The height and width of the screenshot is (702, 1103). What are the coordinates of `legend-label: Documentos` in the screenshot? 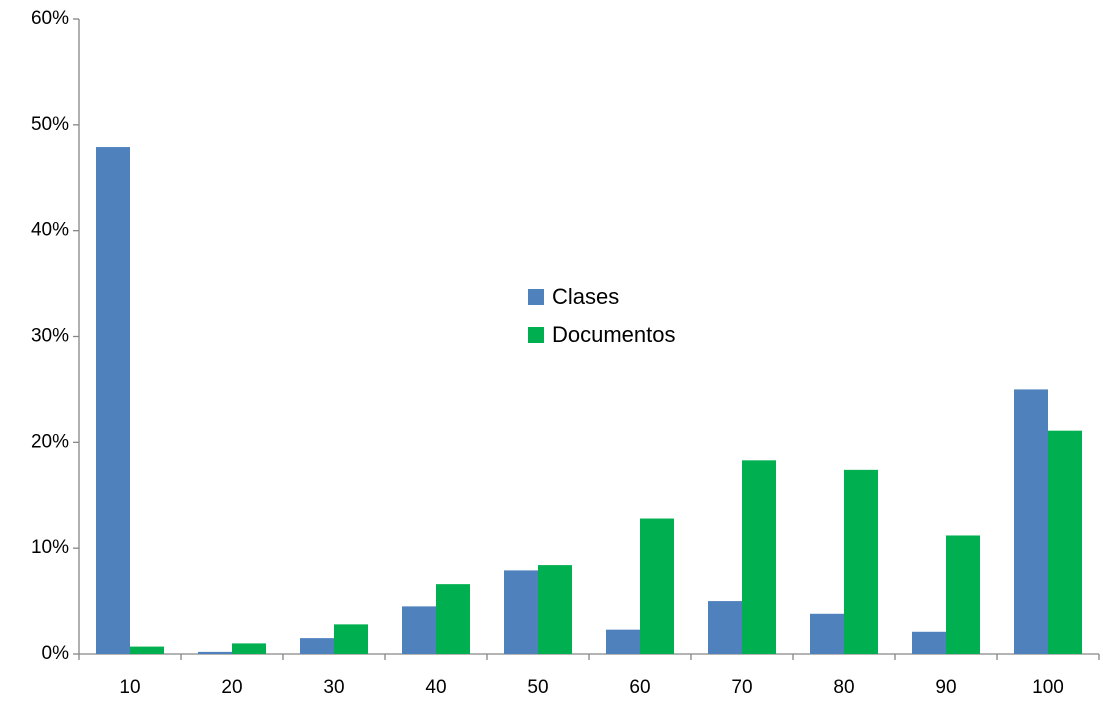 It's located at (614, 334).